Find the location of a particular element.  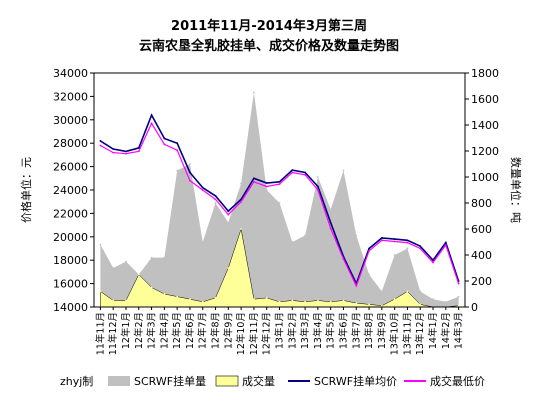

legend-label-avg-price: SCRWF挂单均价 is located at coordinates (355, 381).